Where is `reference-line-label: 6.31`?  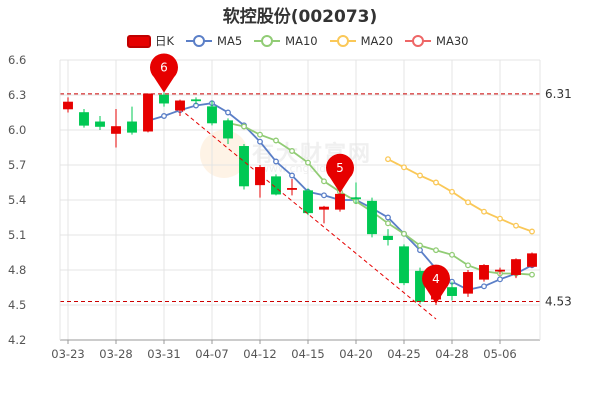
reference-line-label: 6.31 is located at coordinates (558, 94).